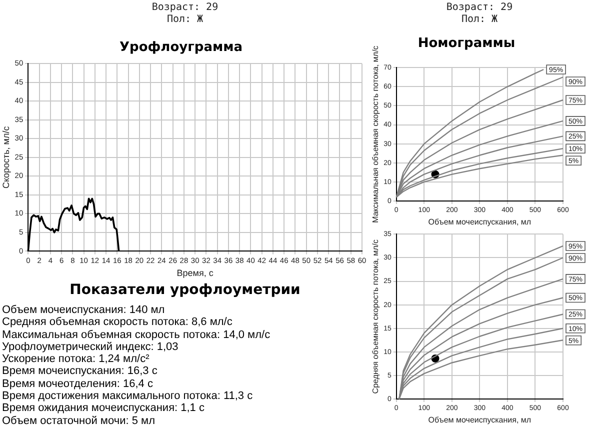  I want to click on text: Ускорение потока: 1,24 мл/с², so click(75, 359).